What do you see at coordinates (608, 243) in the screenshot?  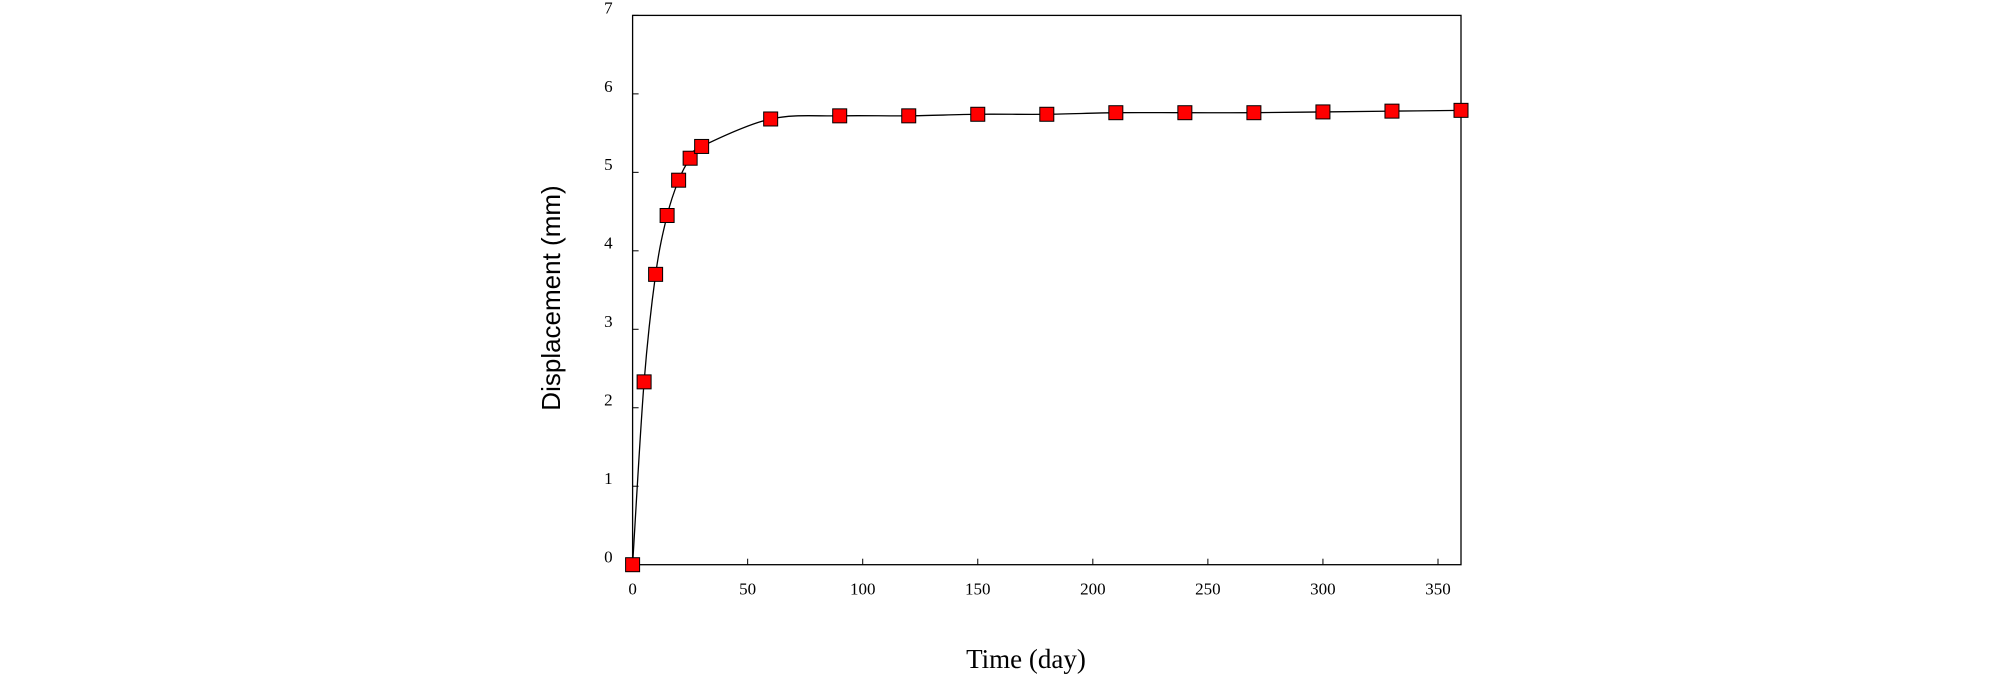 I see `y-tick-label: 4` at bounding box center [608, 243].